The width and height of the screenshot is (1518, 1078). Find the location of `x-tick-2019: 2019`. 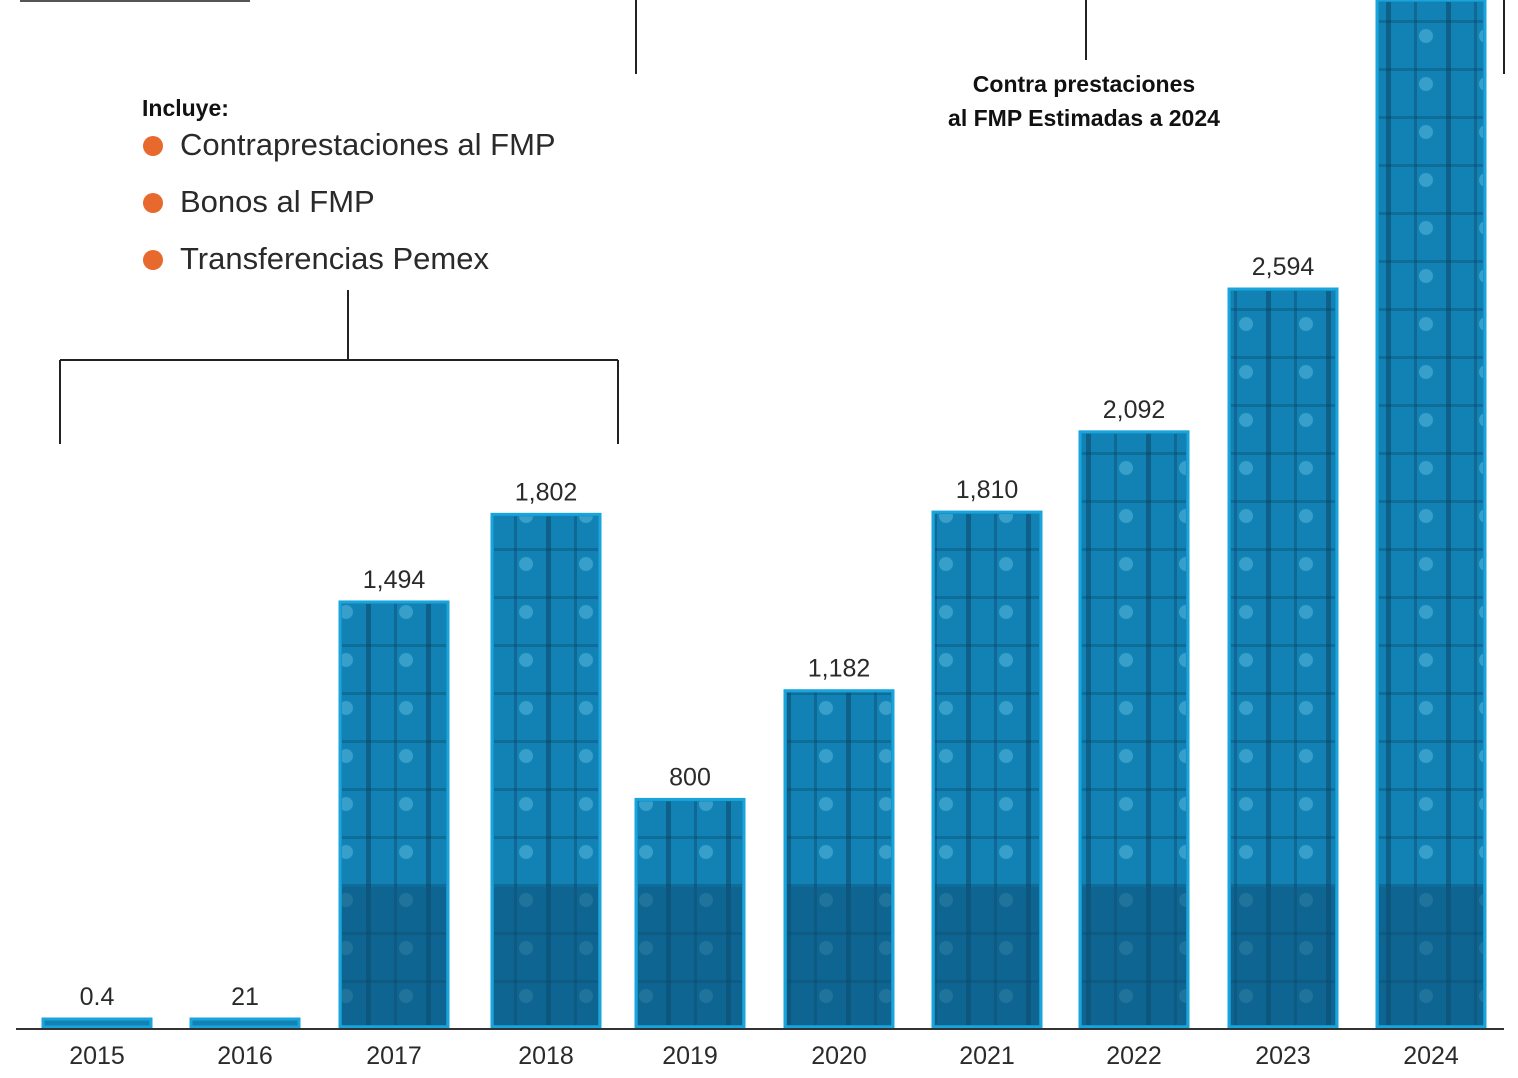

x-tick-2019: 2019 is located at coordinates (690, 1056).